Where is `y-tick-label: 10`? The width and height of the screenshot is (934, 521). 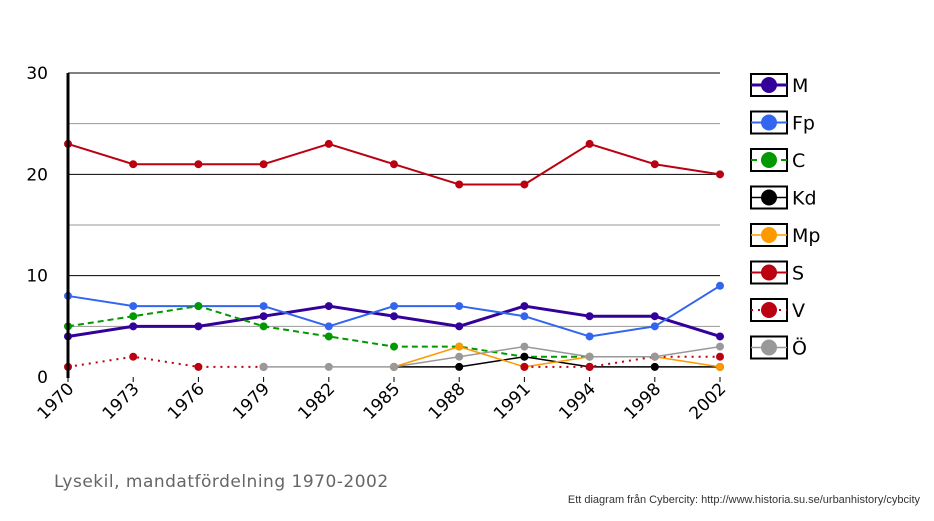
y-tick-label: 10 is located at coordinates (37, 277).